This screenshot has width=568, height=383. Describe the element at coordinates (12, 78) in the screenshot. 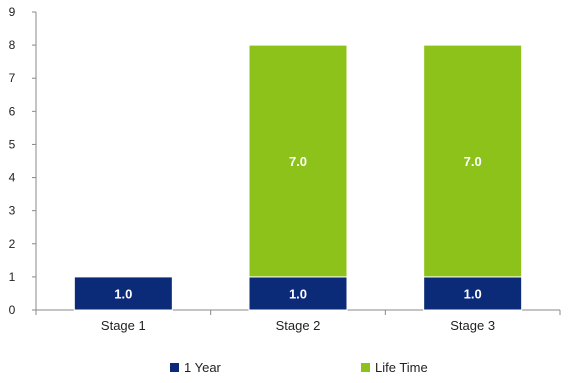

I see `y-tick-label: 7` at that location.